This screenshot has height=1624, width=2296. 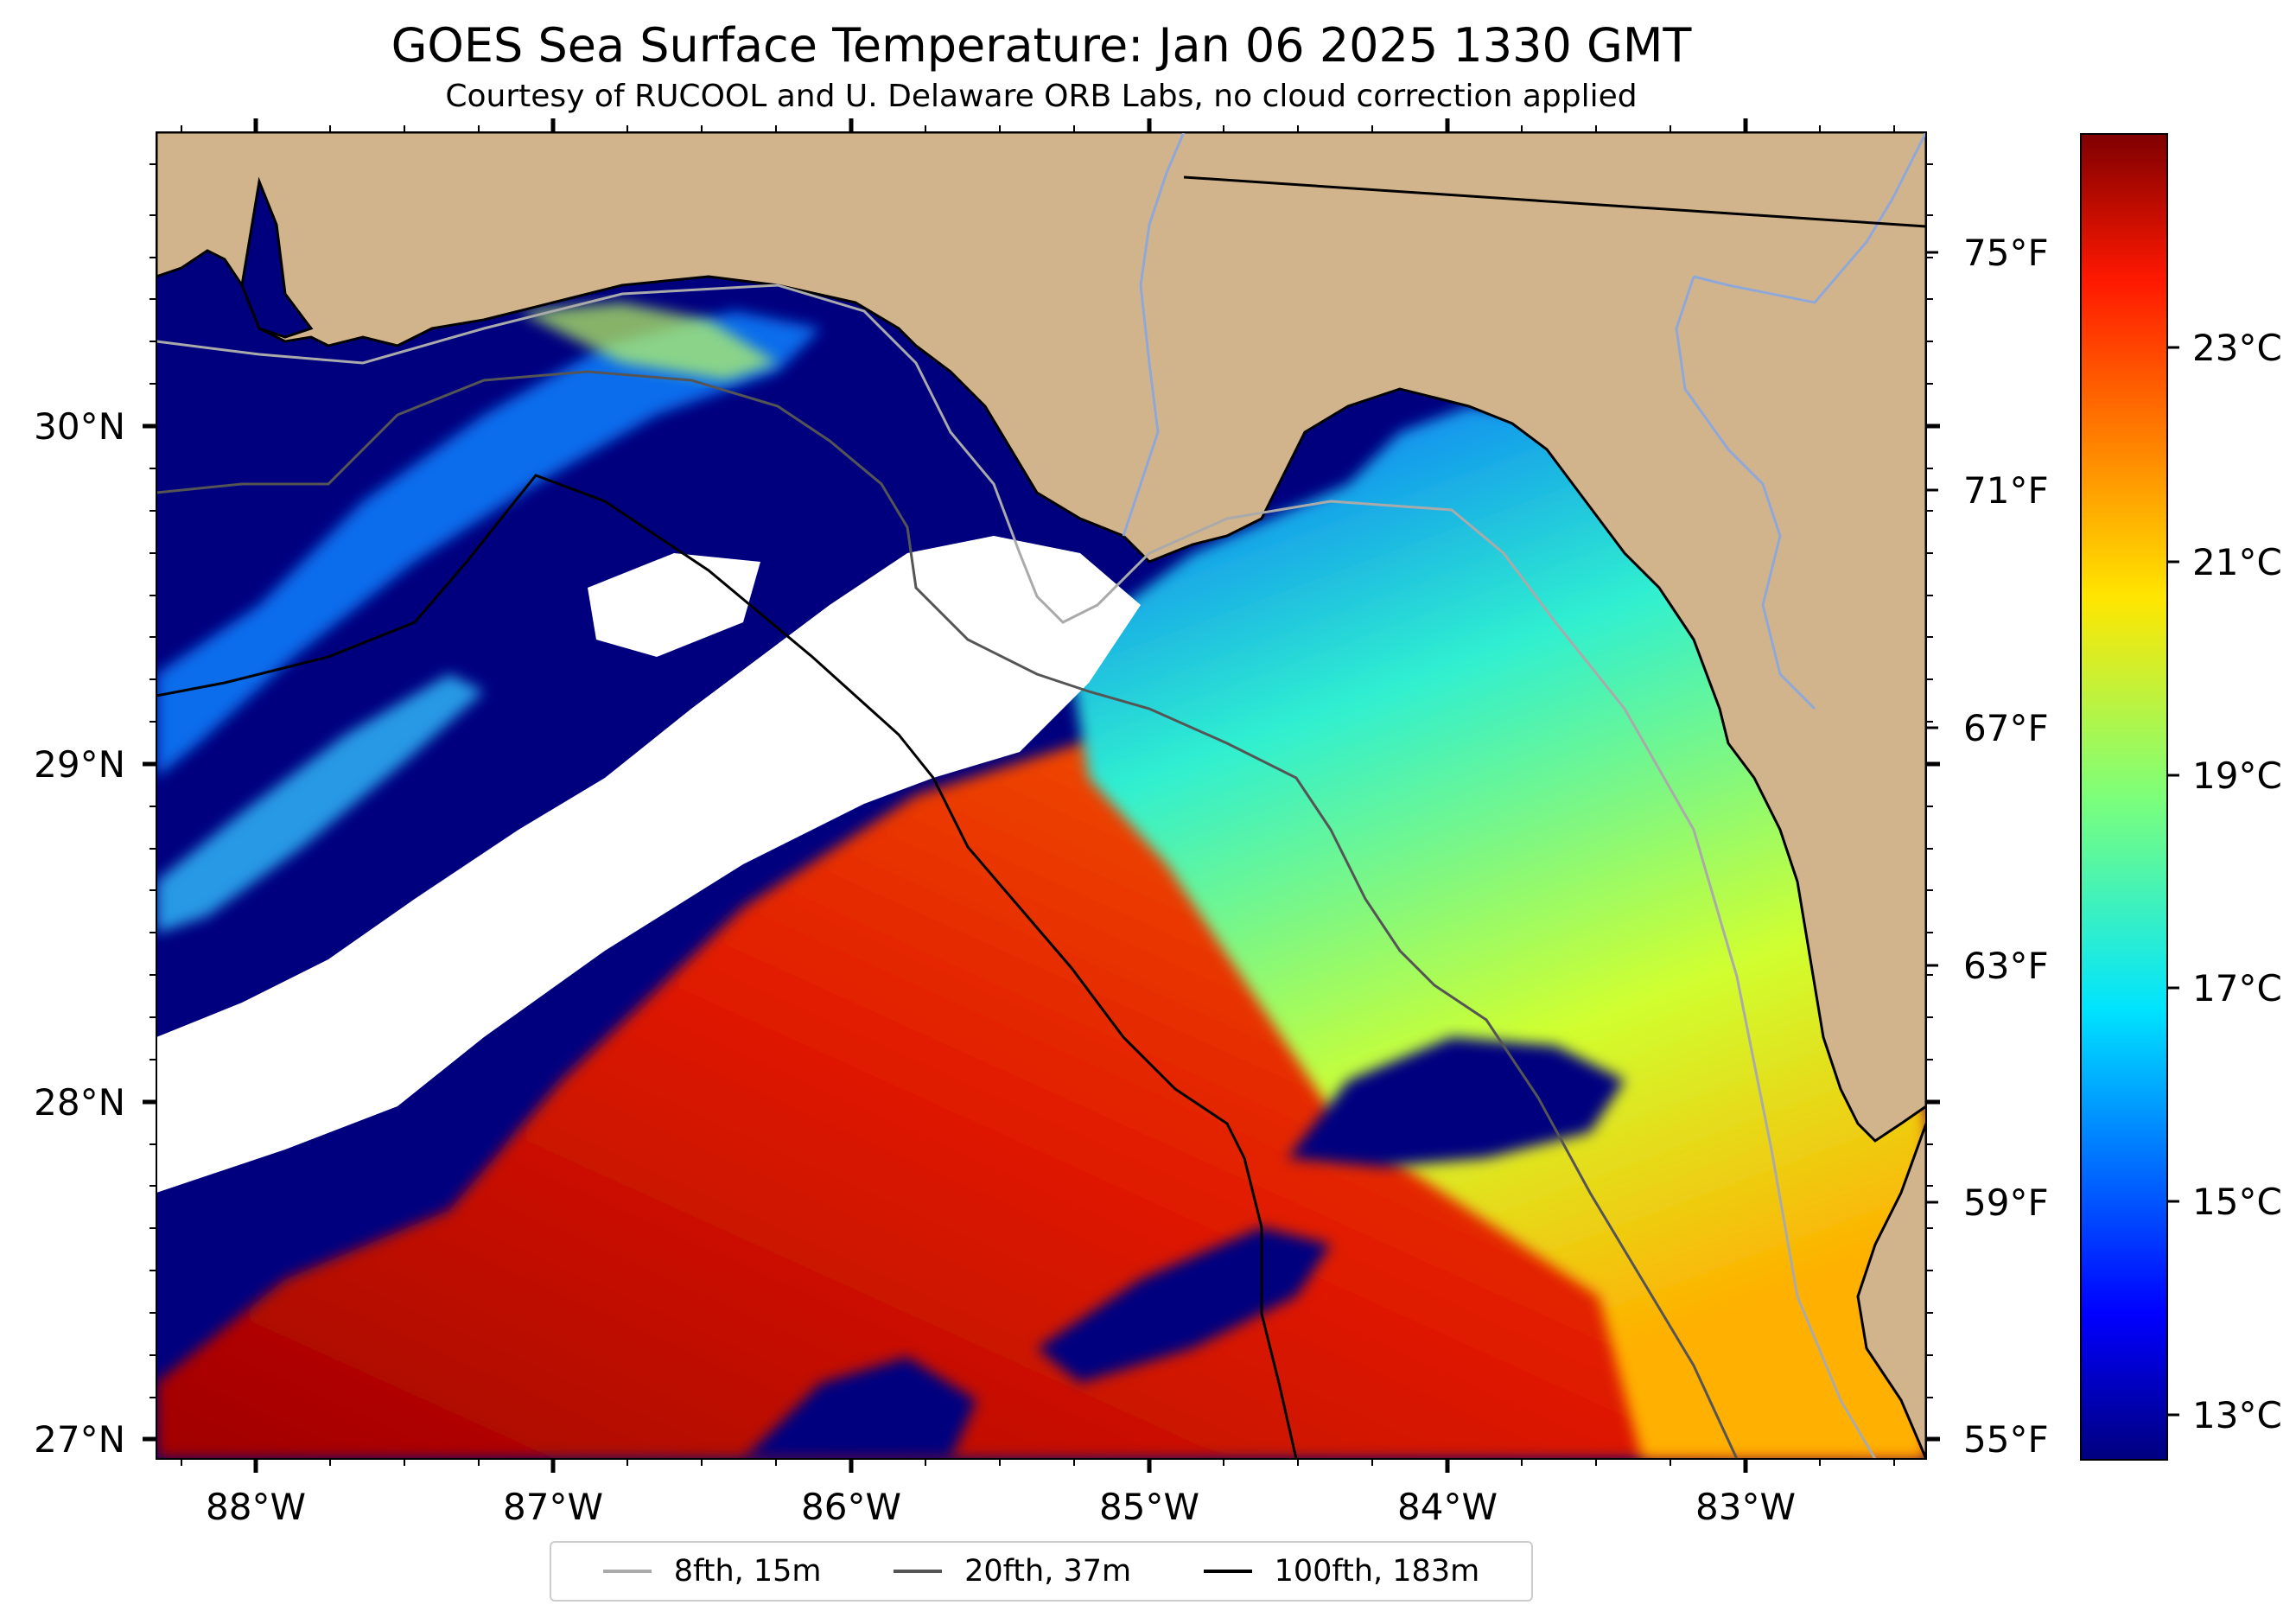 I want to click on legend-label: 8fth, 15m, so click(x=747, y=1571).